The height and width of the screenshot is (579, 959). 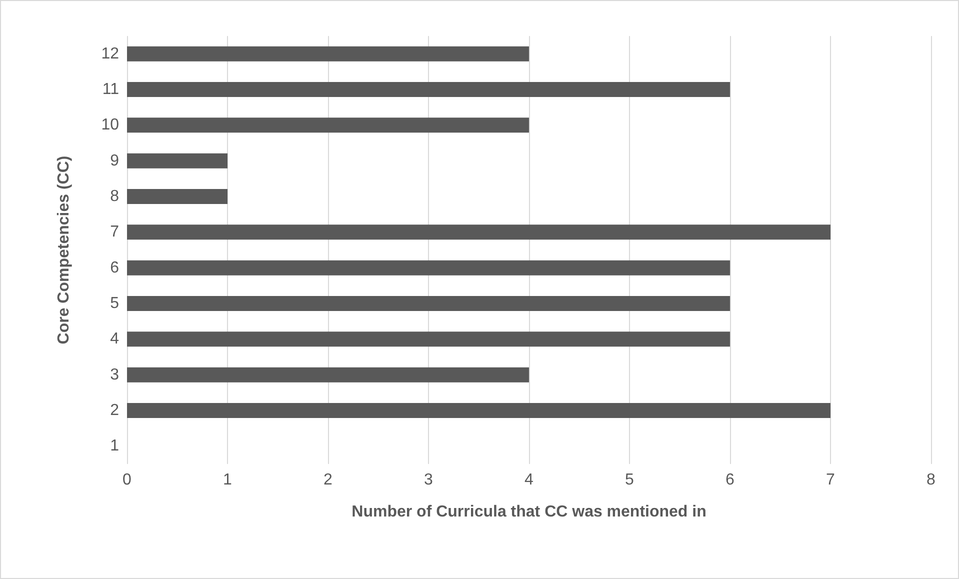 I want to click on x-axis-title: Number of Curricula that CC was mentioned in, so click(x=529, y=512).